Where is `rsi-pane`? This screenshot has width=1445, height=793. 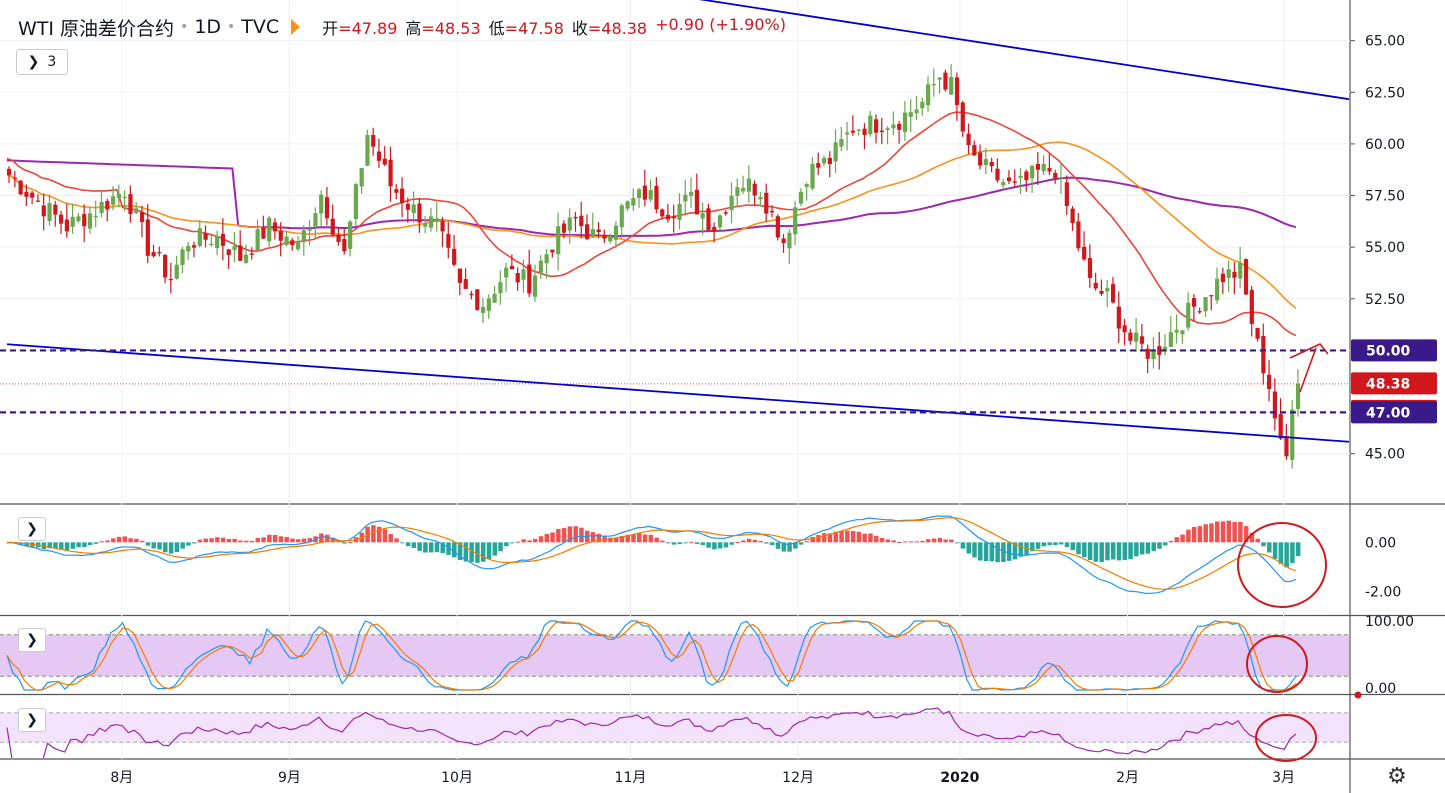
rsi-pane is located at coordinates (675, 735).